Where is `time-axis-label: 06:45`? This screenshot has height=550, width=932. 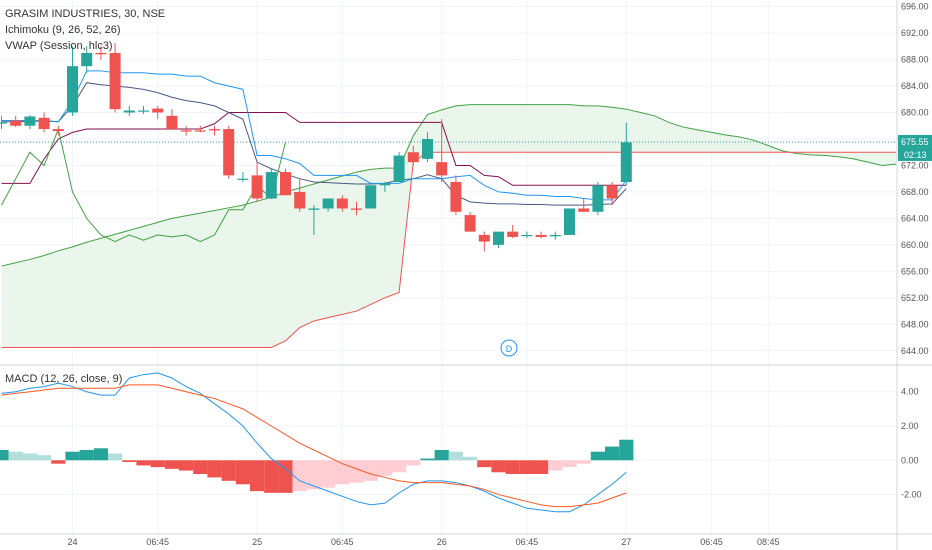 time-axis-label: 06:45 is located at coordinates (711, 542).